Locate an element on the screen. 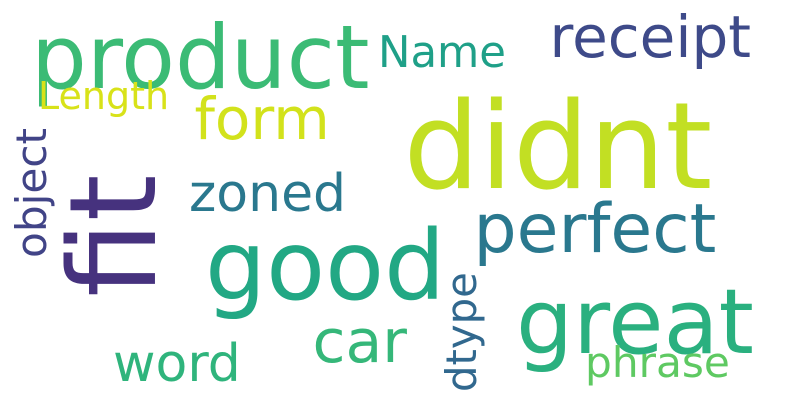 The image size is (794, 407). word-object: object is located at coordinates (31, 192).